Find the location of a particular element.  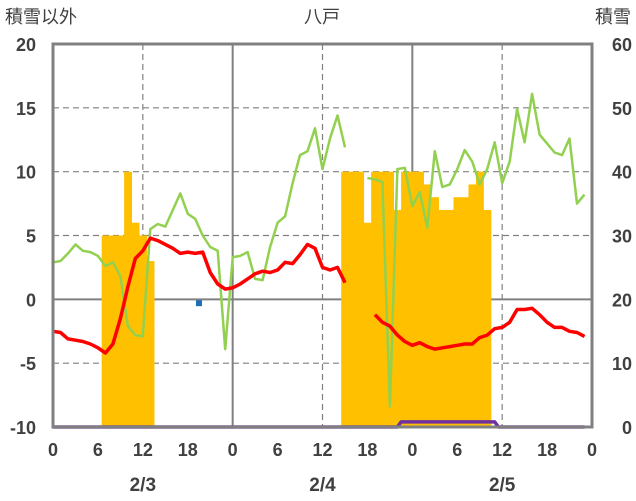

y-tick-right: 30 is located at coordinates (622, 237).